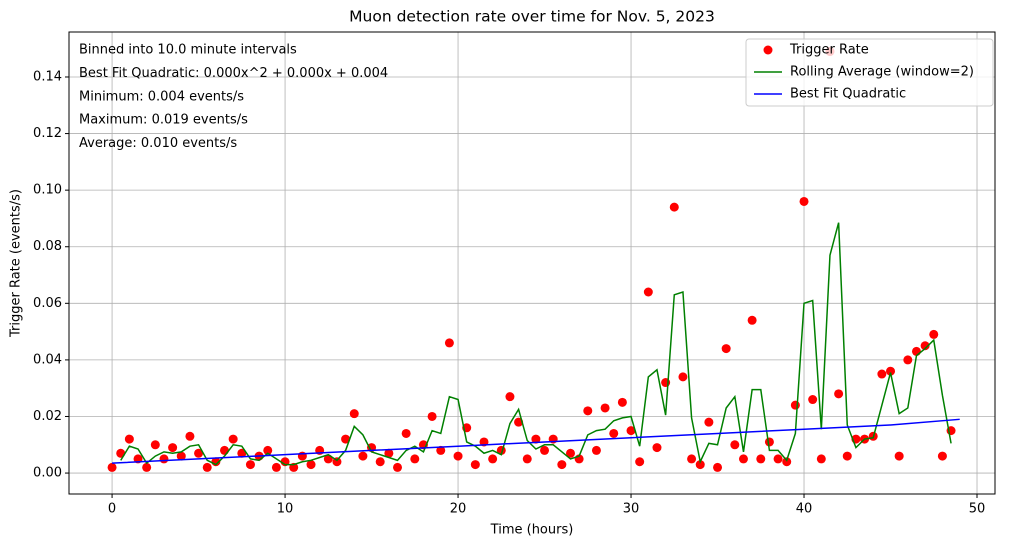 The height and width of the screenshot is (547, 1010). Describe the element at coordinates (188, 50) in the screenshot. I see `annotation: Binned into 10.0 minute intervals` at that location.